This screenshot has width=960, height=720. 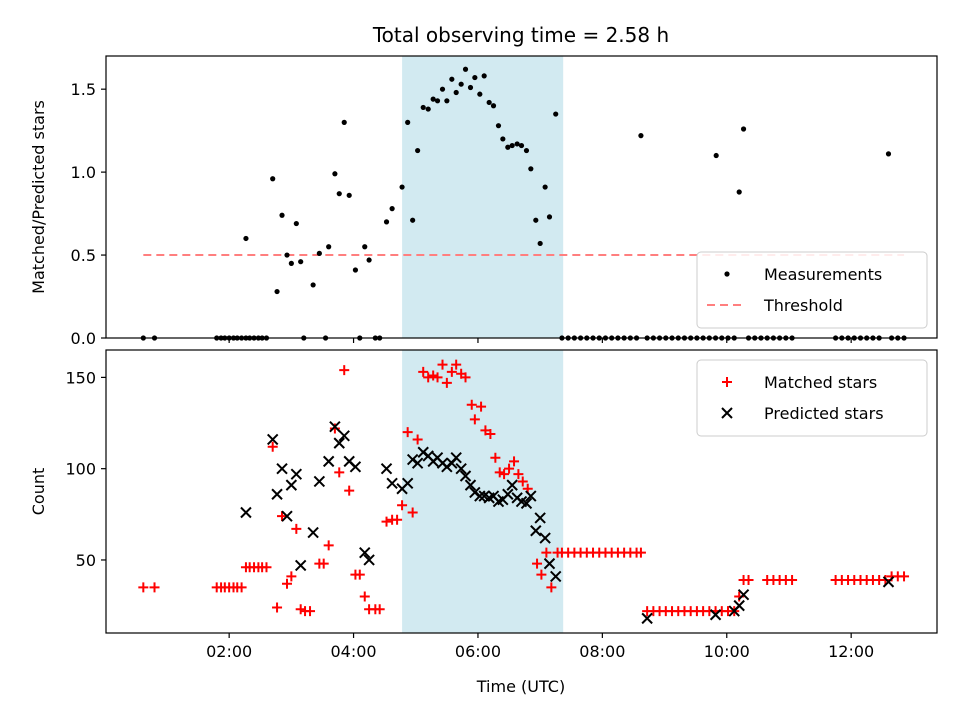 What do you see at coordinates (727, 382) in the screenshot?
I see `legend-marker` at bounding box center [727, 382].